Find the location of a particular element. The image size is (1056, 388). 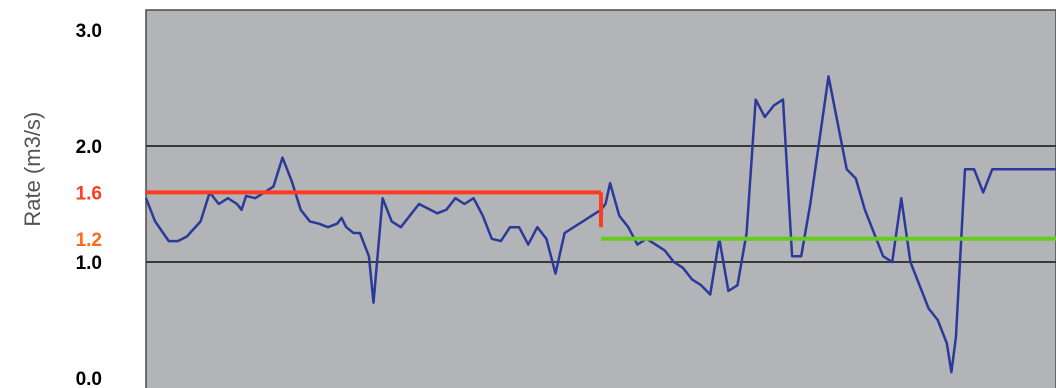

y-axis-label: Rate (m3/s) is located at coordinates (32, 169).